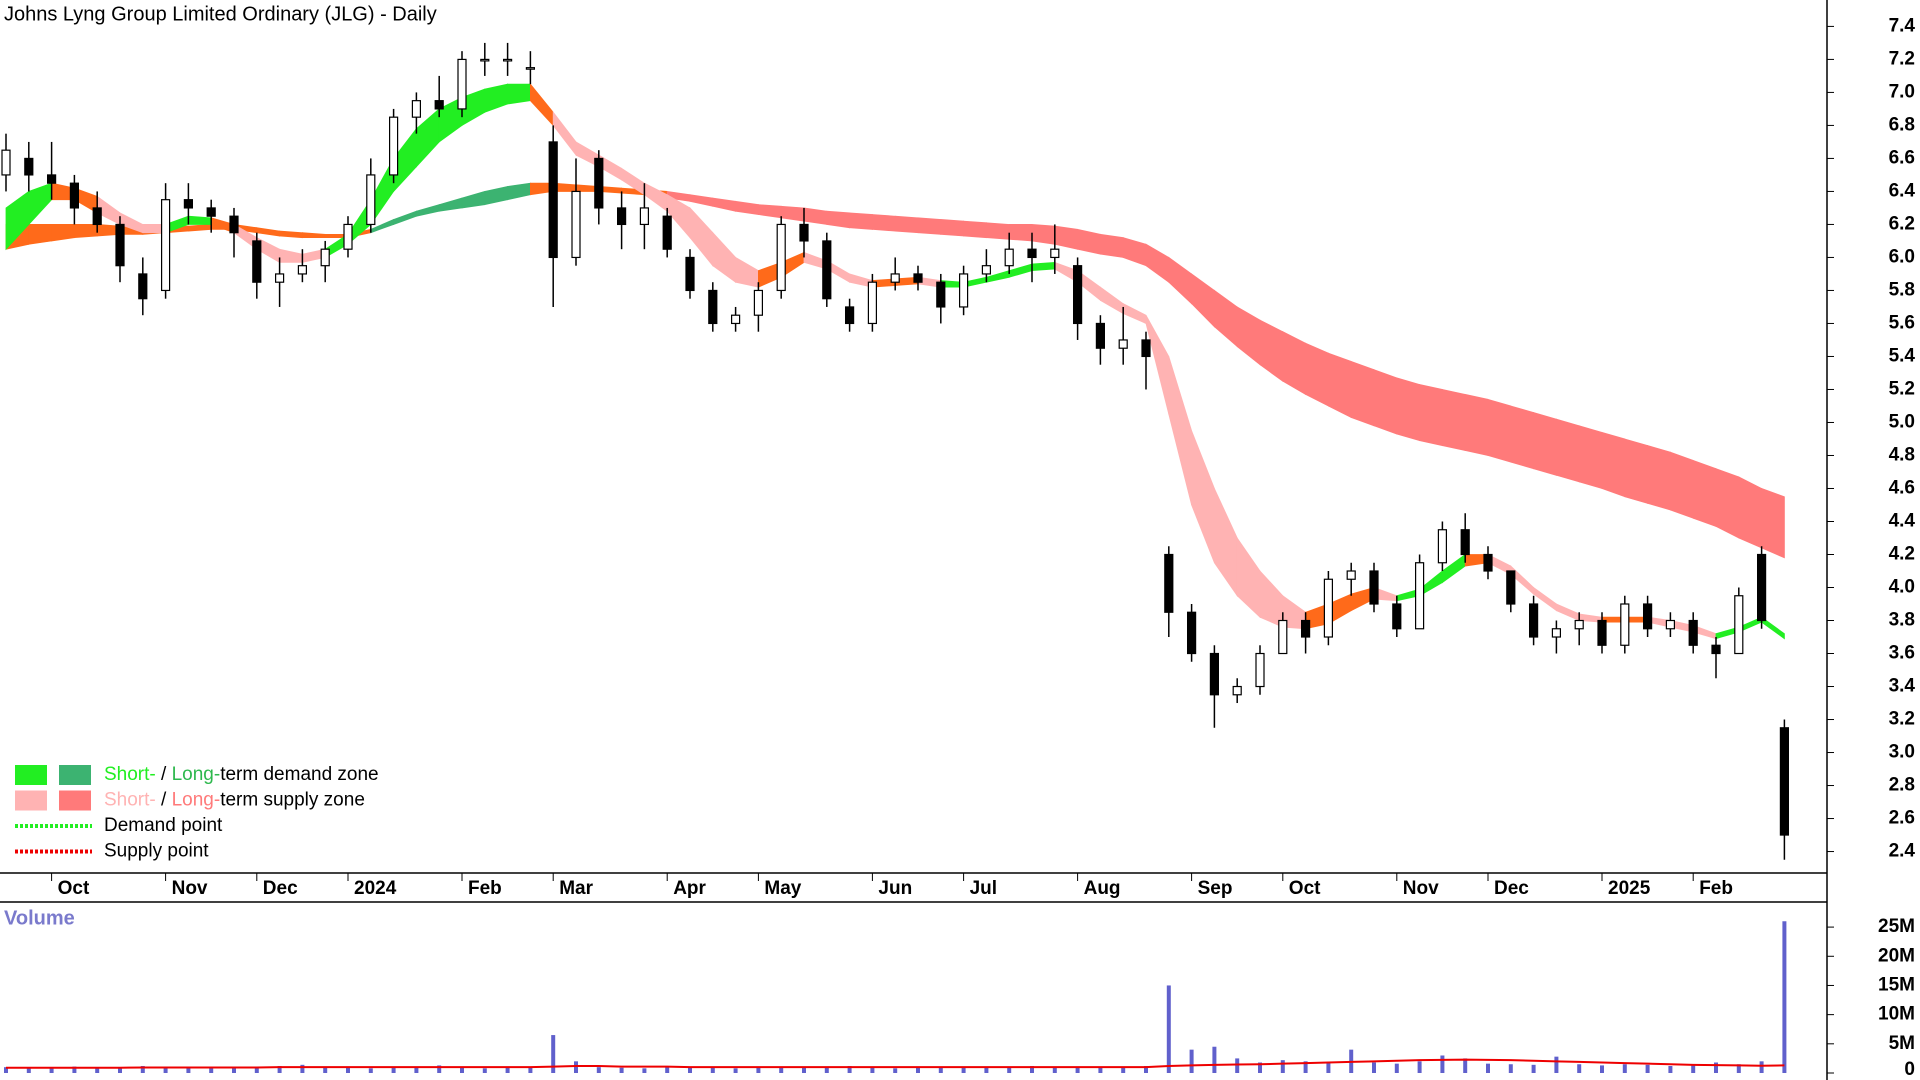 The height and width of the screenshot is (1080, 1920). Describe the element at coordinates (292, 800) in the screenshot. I see `legend-text: term supply zone` at that location.